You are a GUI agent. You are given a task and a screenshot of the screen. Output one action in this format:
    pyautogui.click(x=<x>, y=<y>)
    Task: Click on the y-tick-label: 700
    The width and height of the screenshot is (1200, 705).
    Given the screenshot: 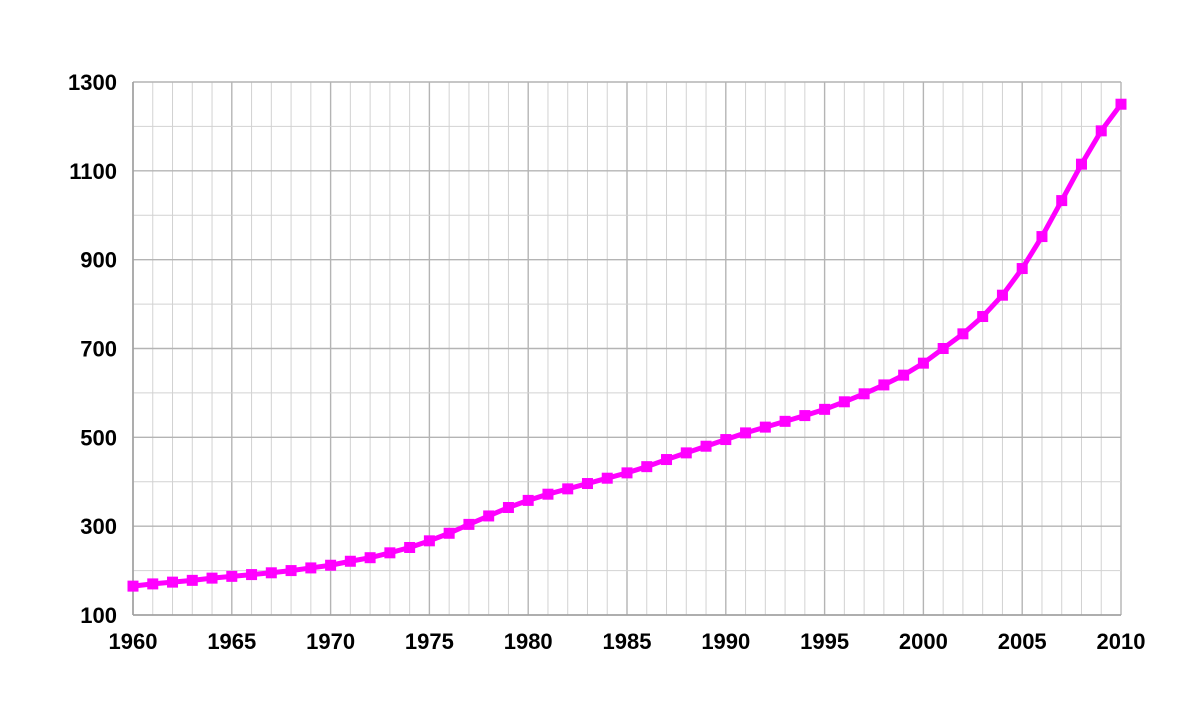 What is the action you would take?
    pyautogui.click(x=98, y=349)
    